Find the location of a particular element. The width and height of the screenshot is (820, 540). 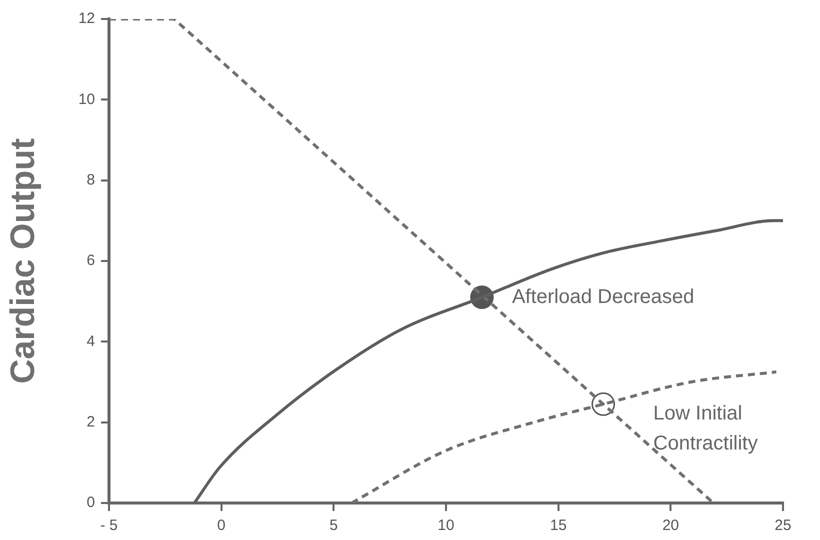

annotation: Afterload Decreased is located at coordinates (603, 297).